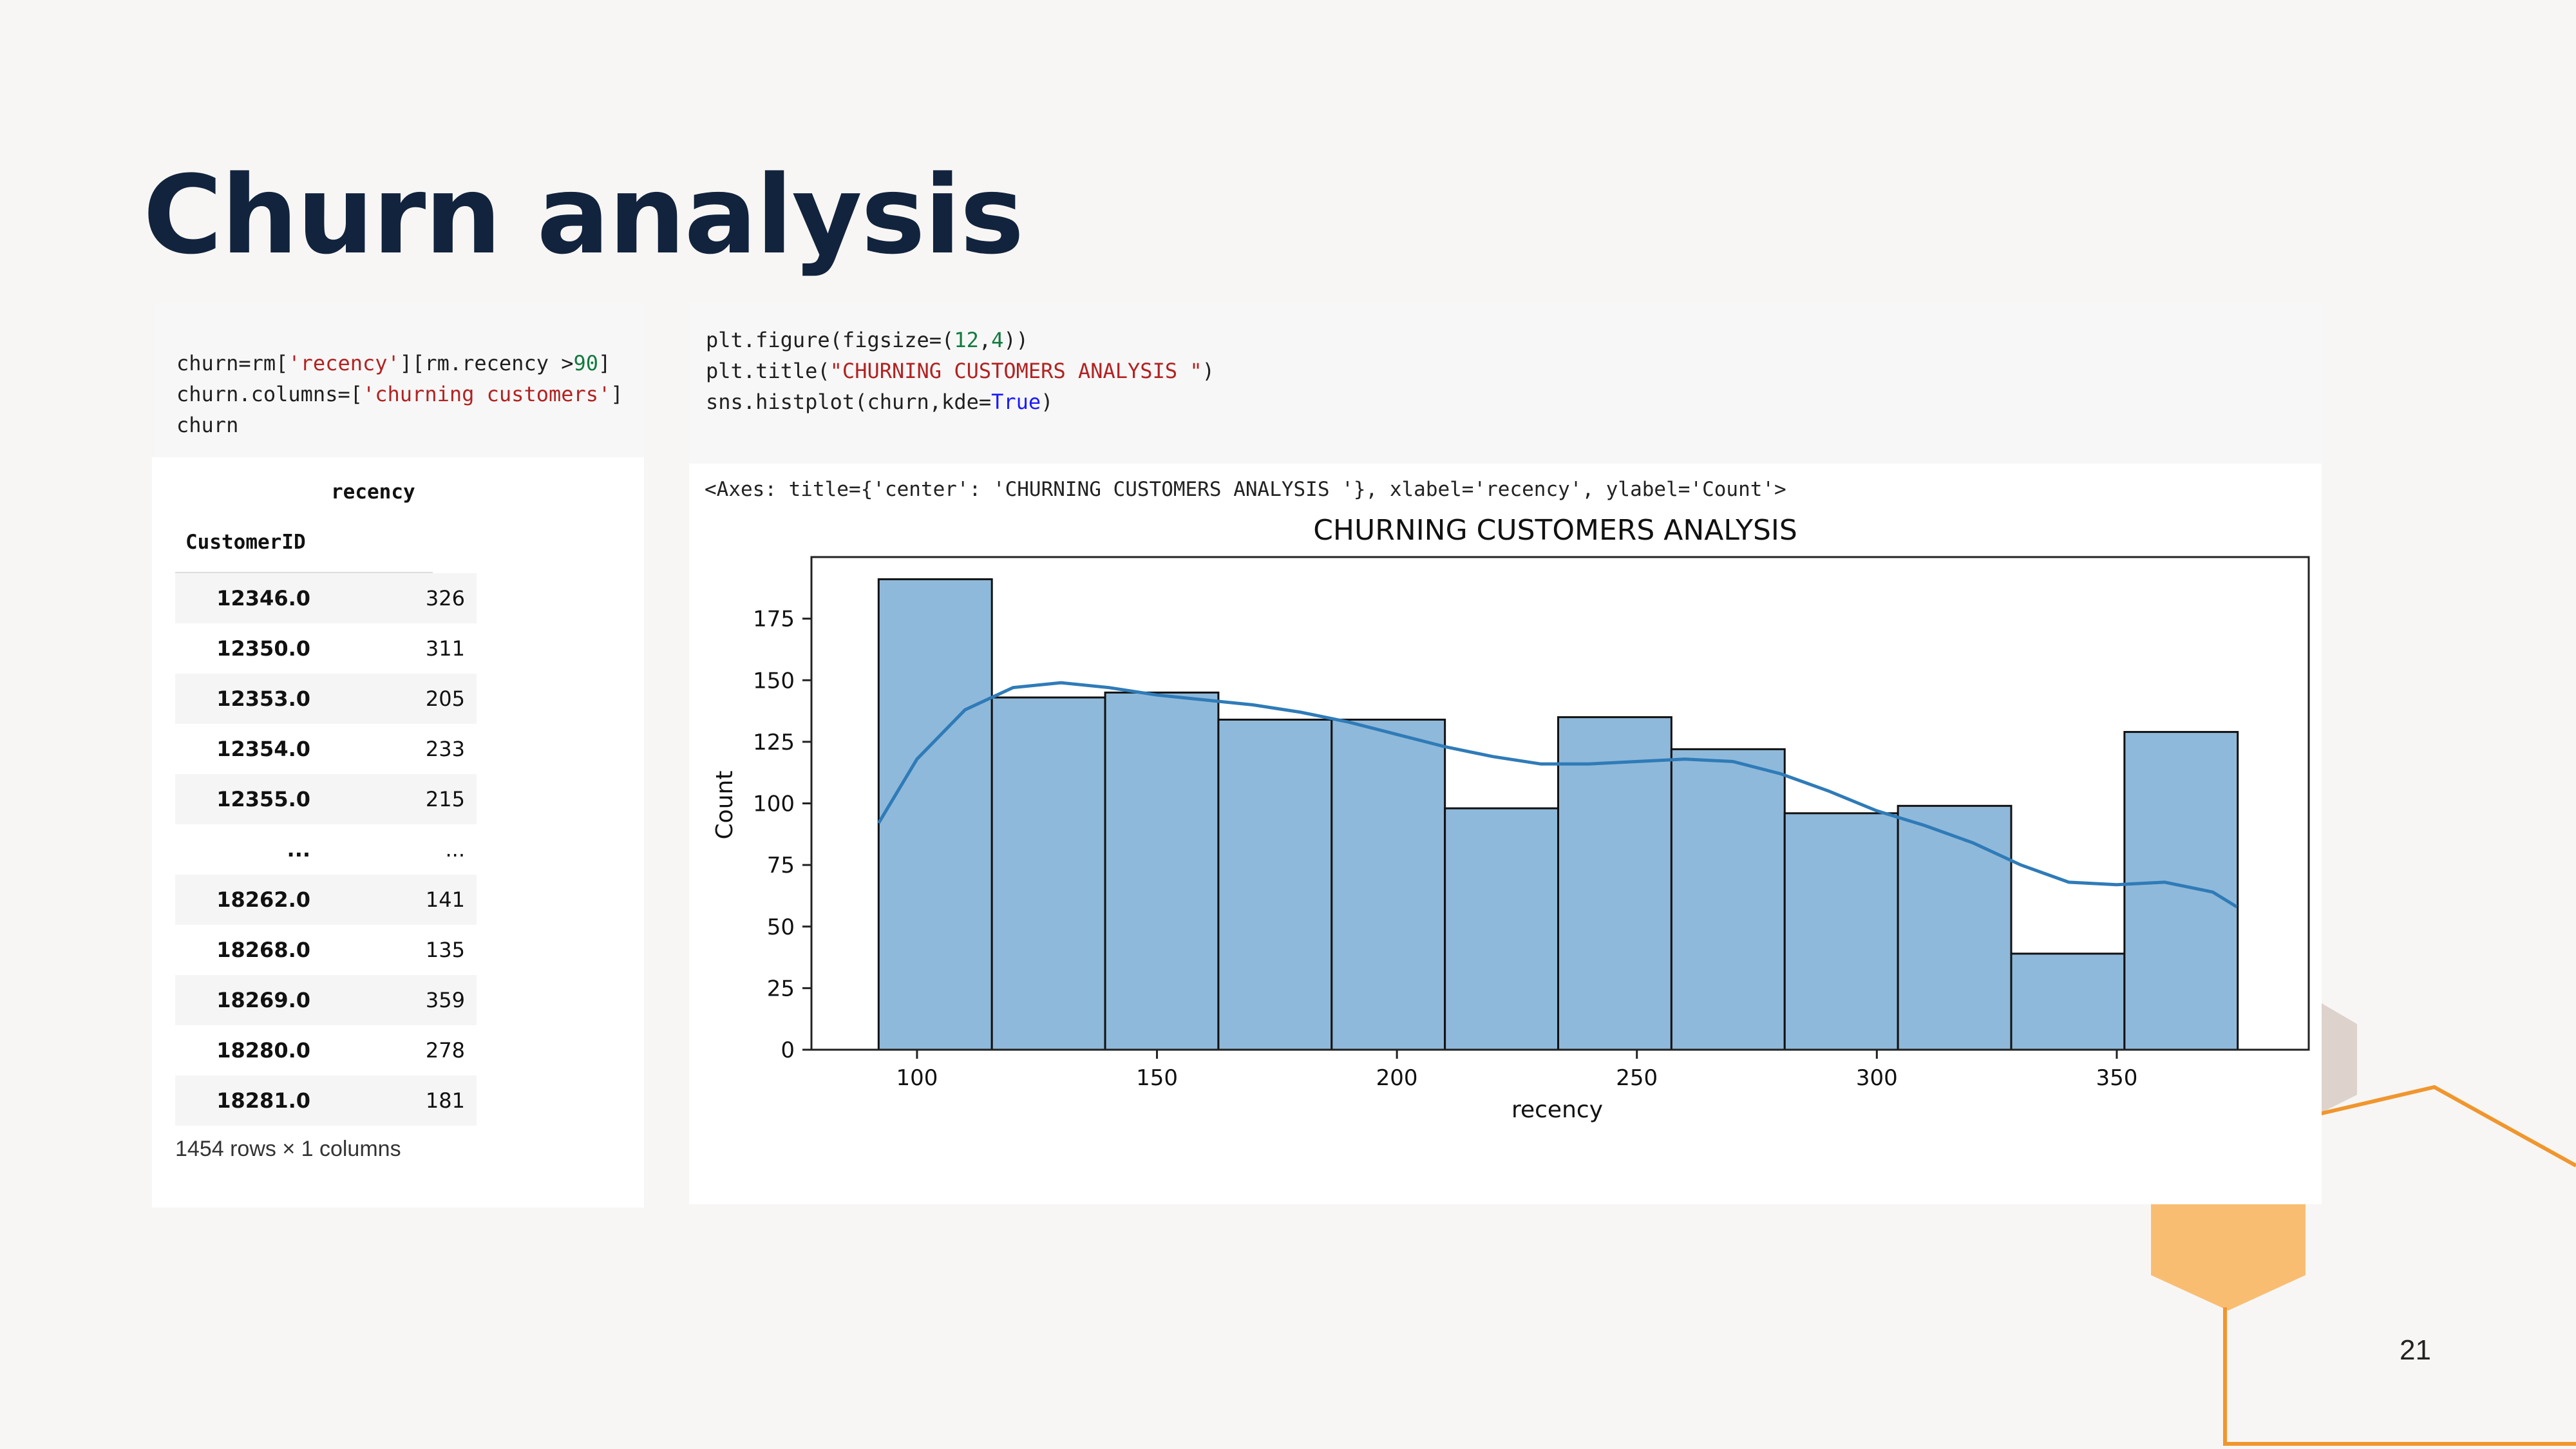 This screenshot has width=2576, height=1449. Describe the element at coordinates (917, 1078) in the screenshot. I see `x-tick-label: 100` at that location.